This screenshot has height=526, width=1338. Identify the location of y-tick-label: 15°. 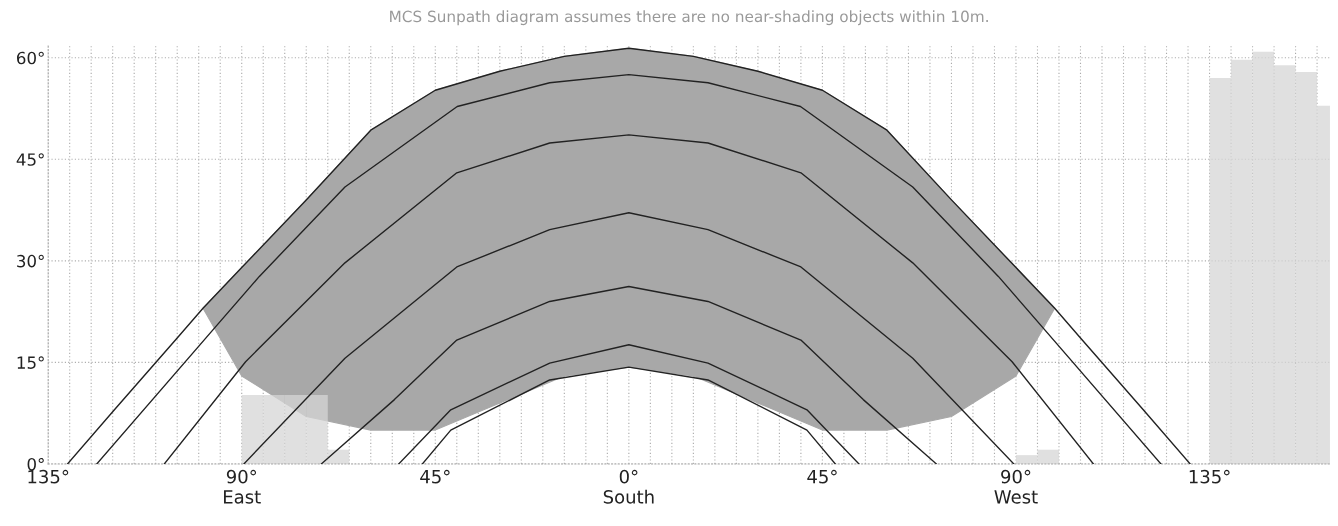
(30, 362).